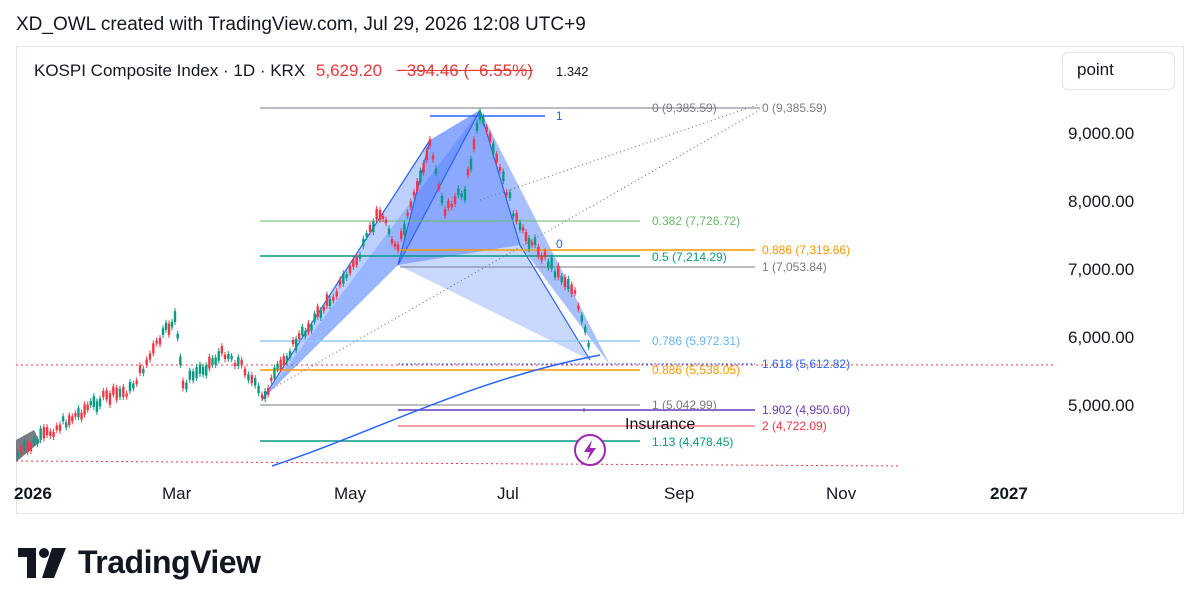  Describe the element at coordinates (33, 493) in the screenshot. I see `x-axis-label: 2026` at that location.